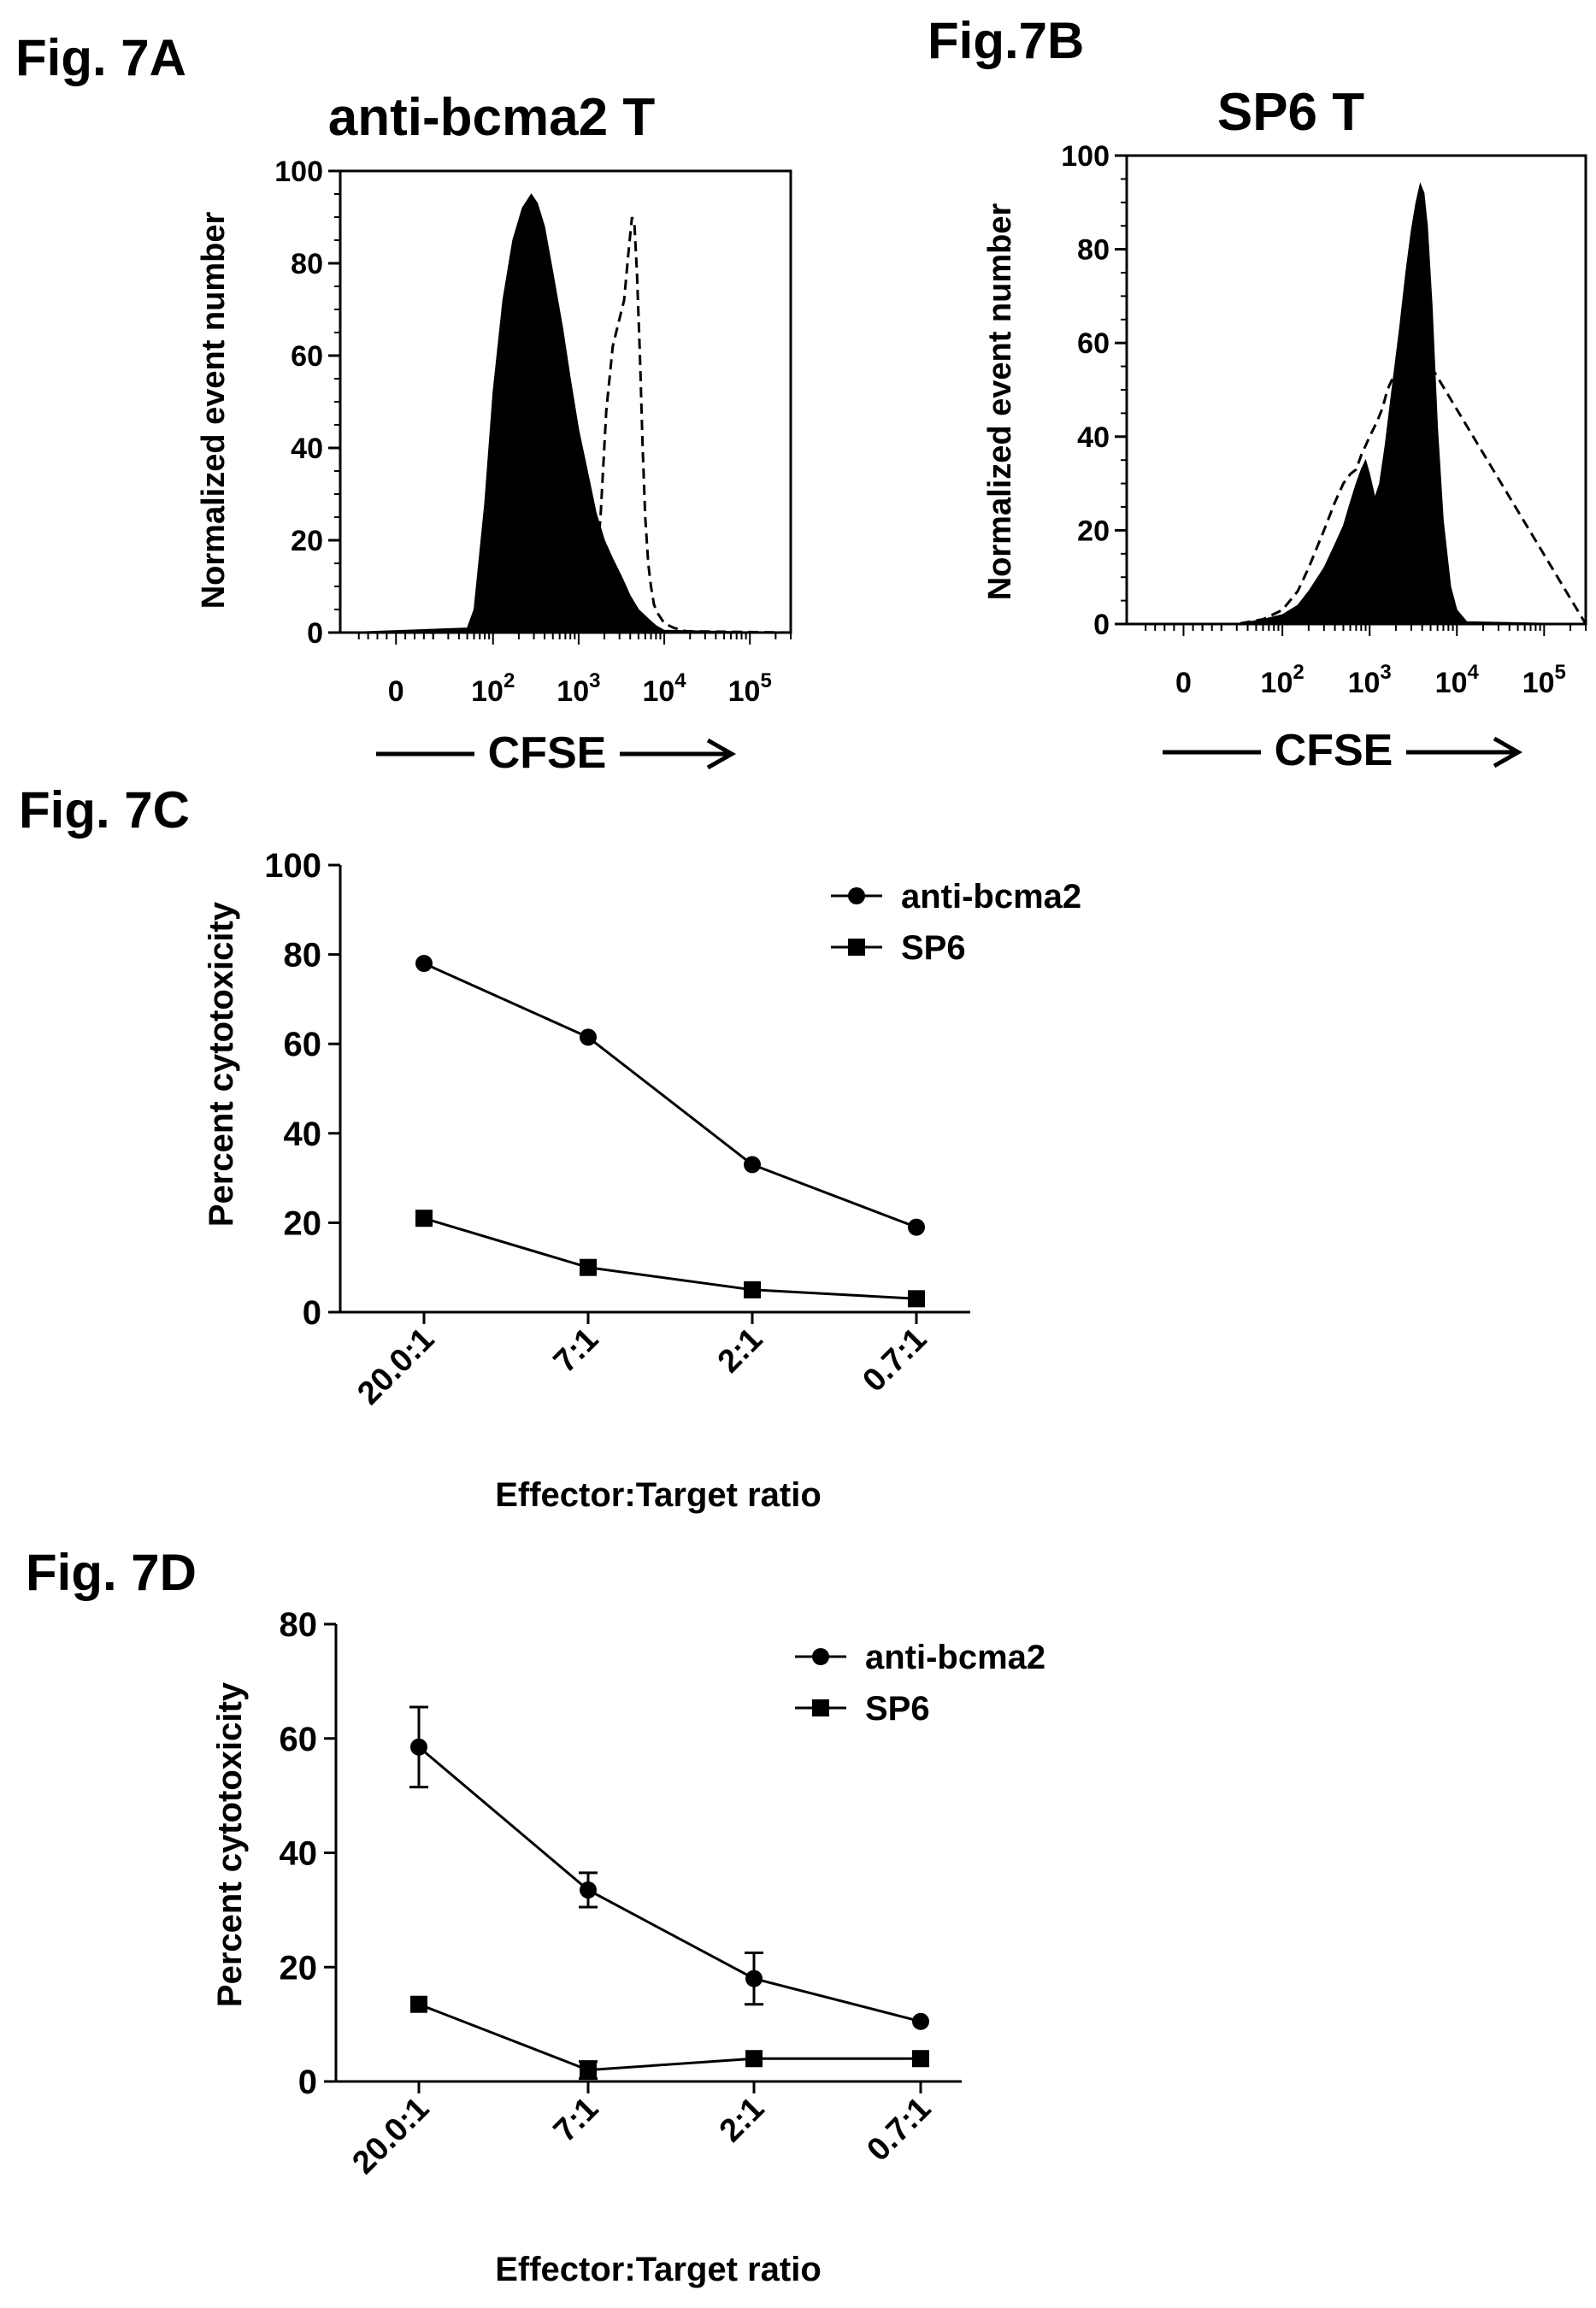  I want to click on chart-7a-histogram-filled, so click(565, 413).